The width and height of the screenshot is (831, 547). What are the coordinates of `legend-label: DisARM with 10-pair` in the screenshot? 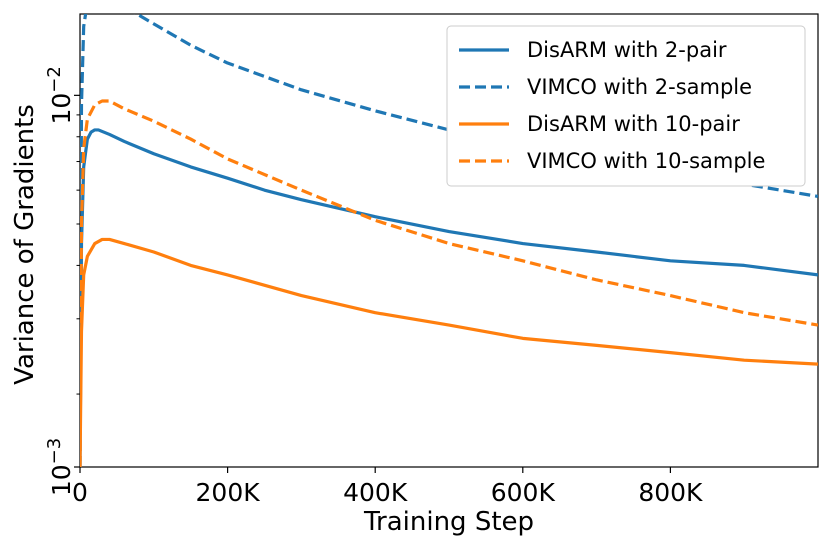 It's located at (633, 124).